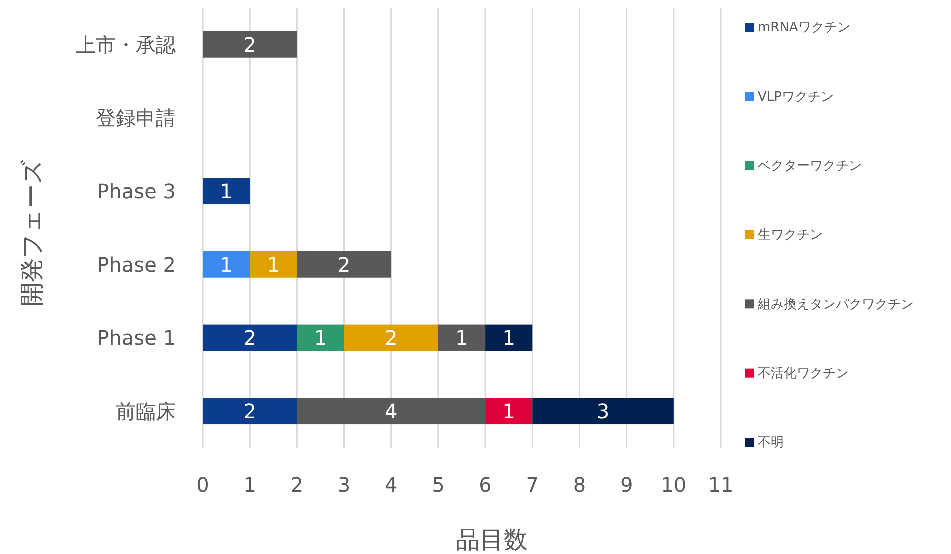 This screenshot has width=951, height=554. I want to click on x-tick-label: 0, so click(203, 485).